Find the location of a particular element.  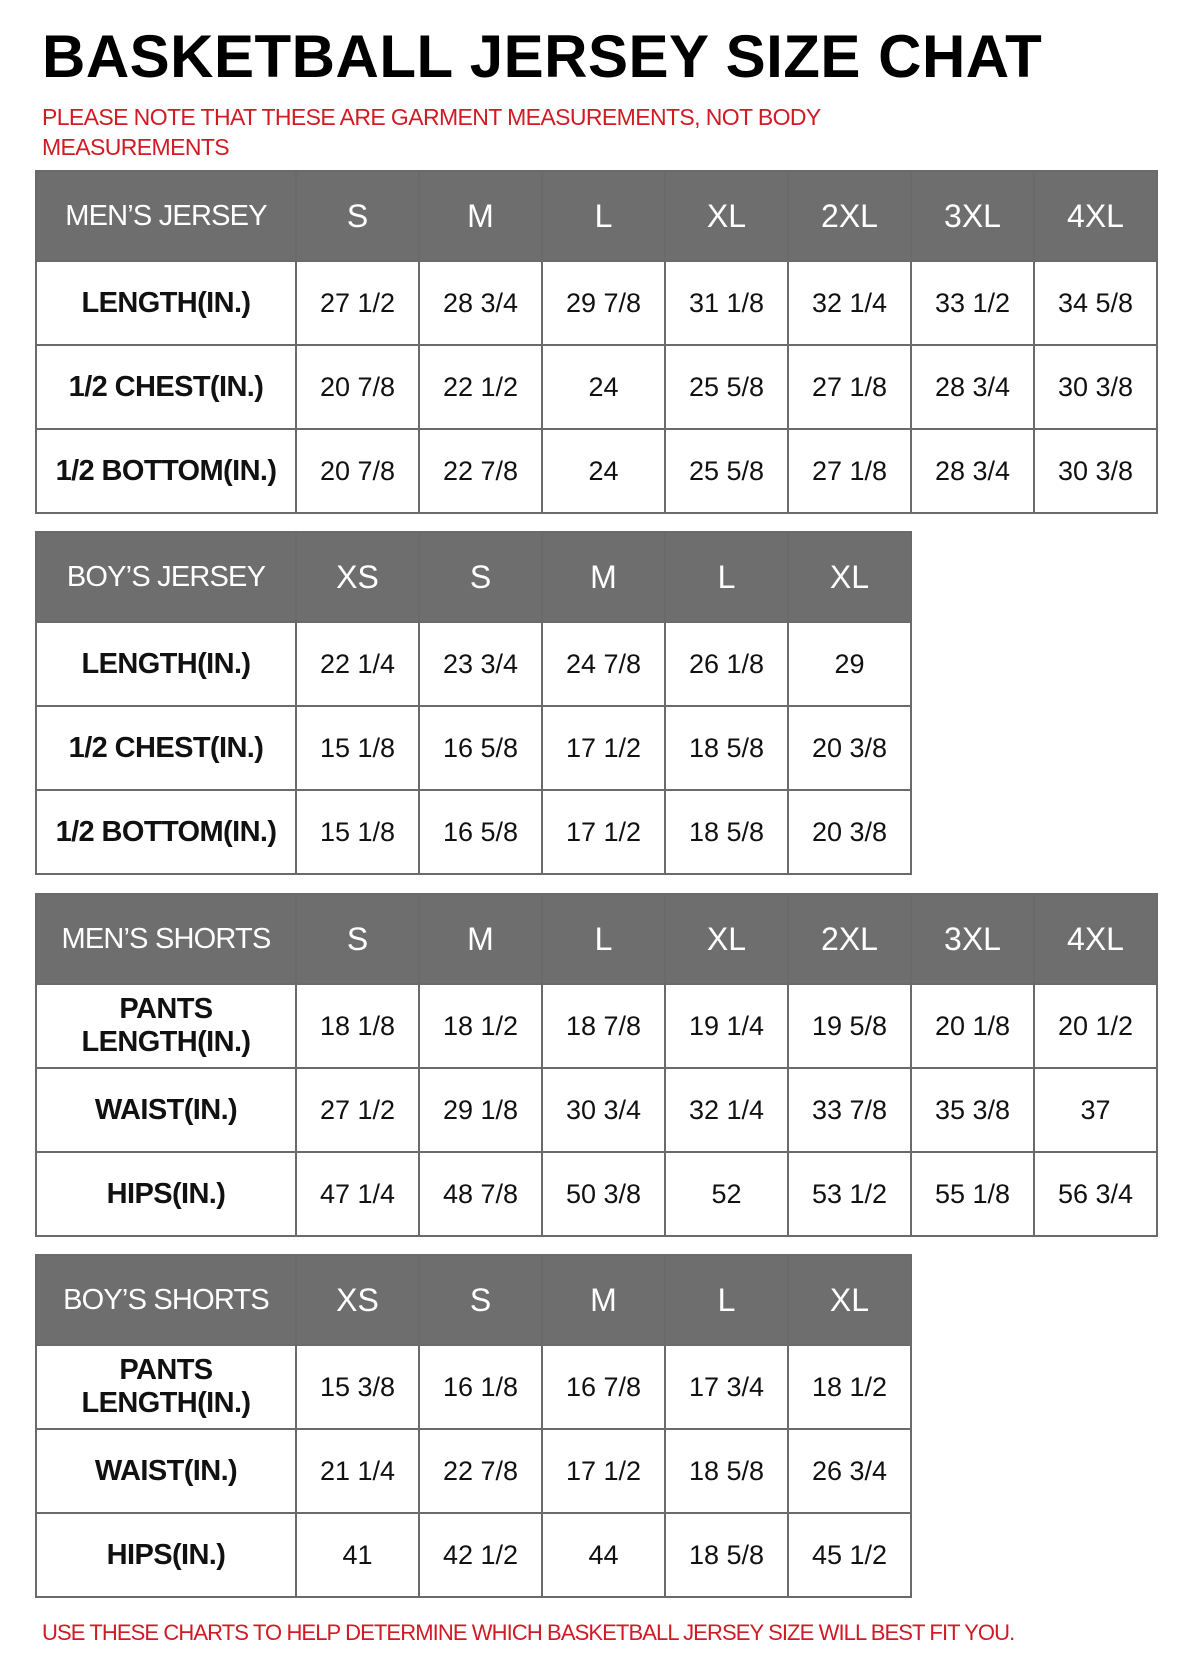

measurement-value: 53 1/2 is located at coordinates (849, 1194).